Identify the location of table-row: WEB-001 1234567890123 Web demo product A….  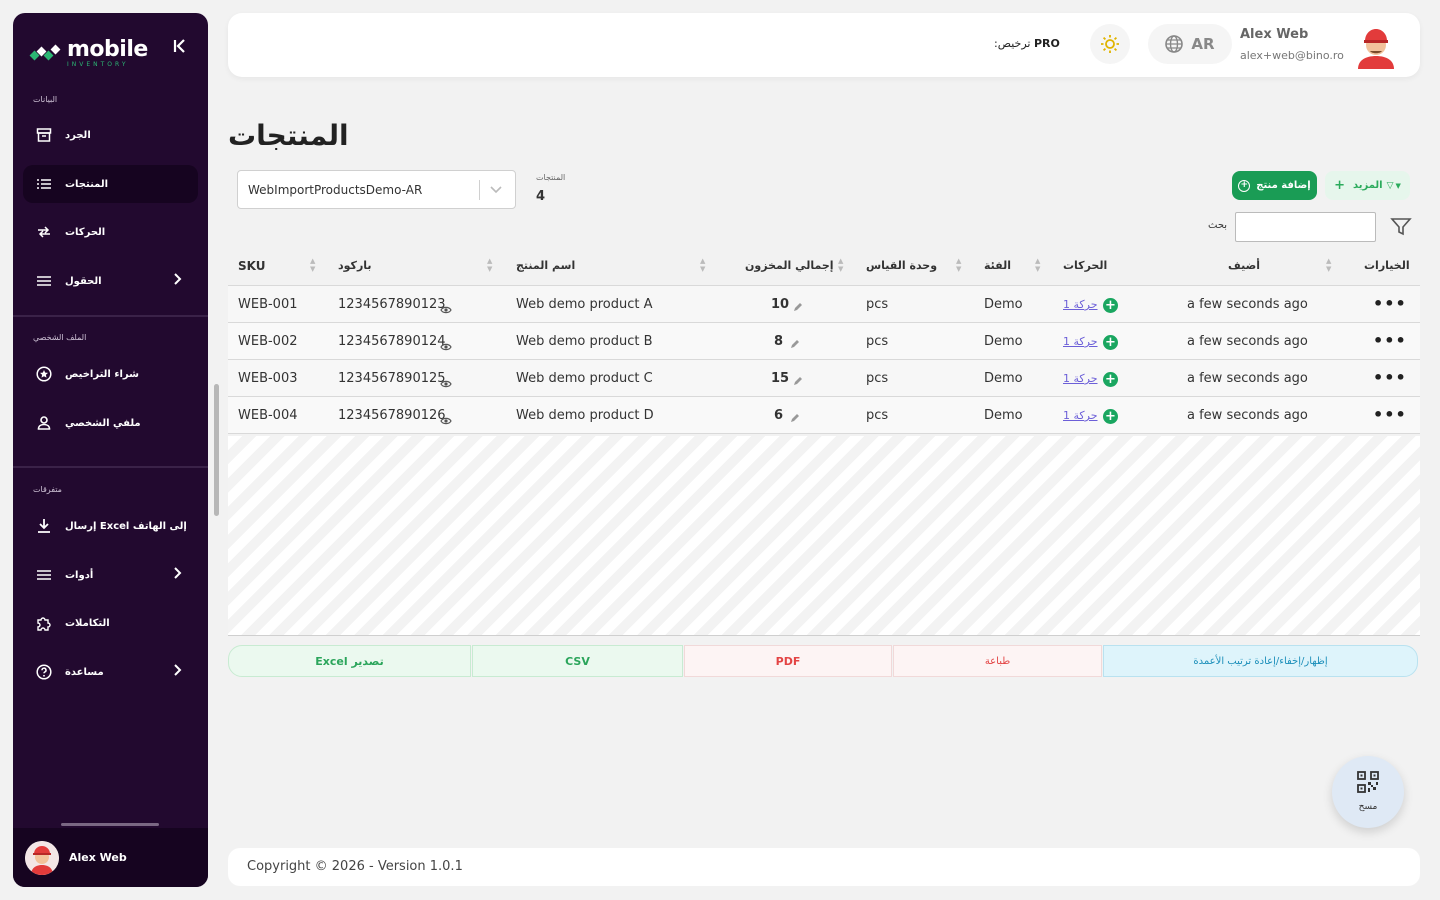
(824, 304).